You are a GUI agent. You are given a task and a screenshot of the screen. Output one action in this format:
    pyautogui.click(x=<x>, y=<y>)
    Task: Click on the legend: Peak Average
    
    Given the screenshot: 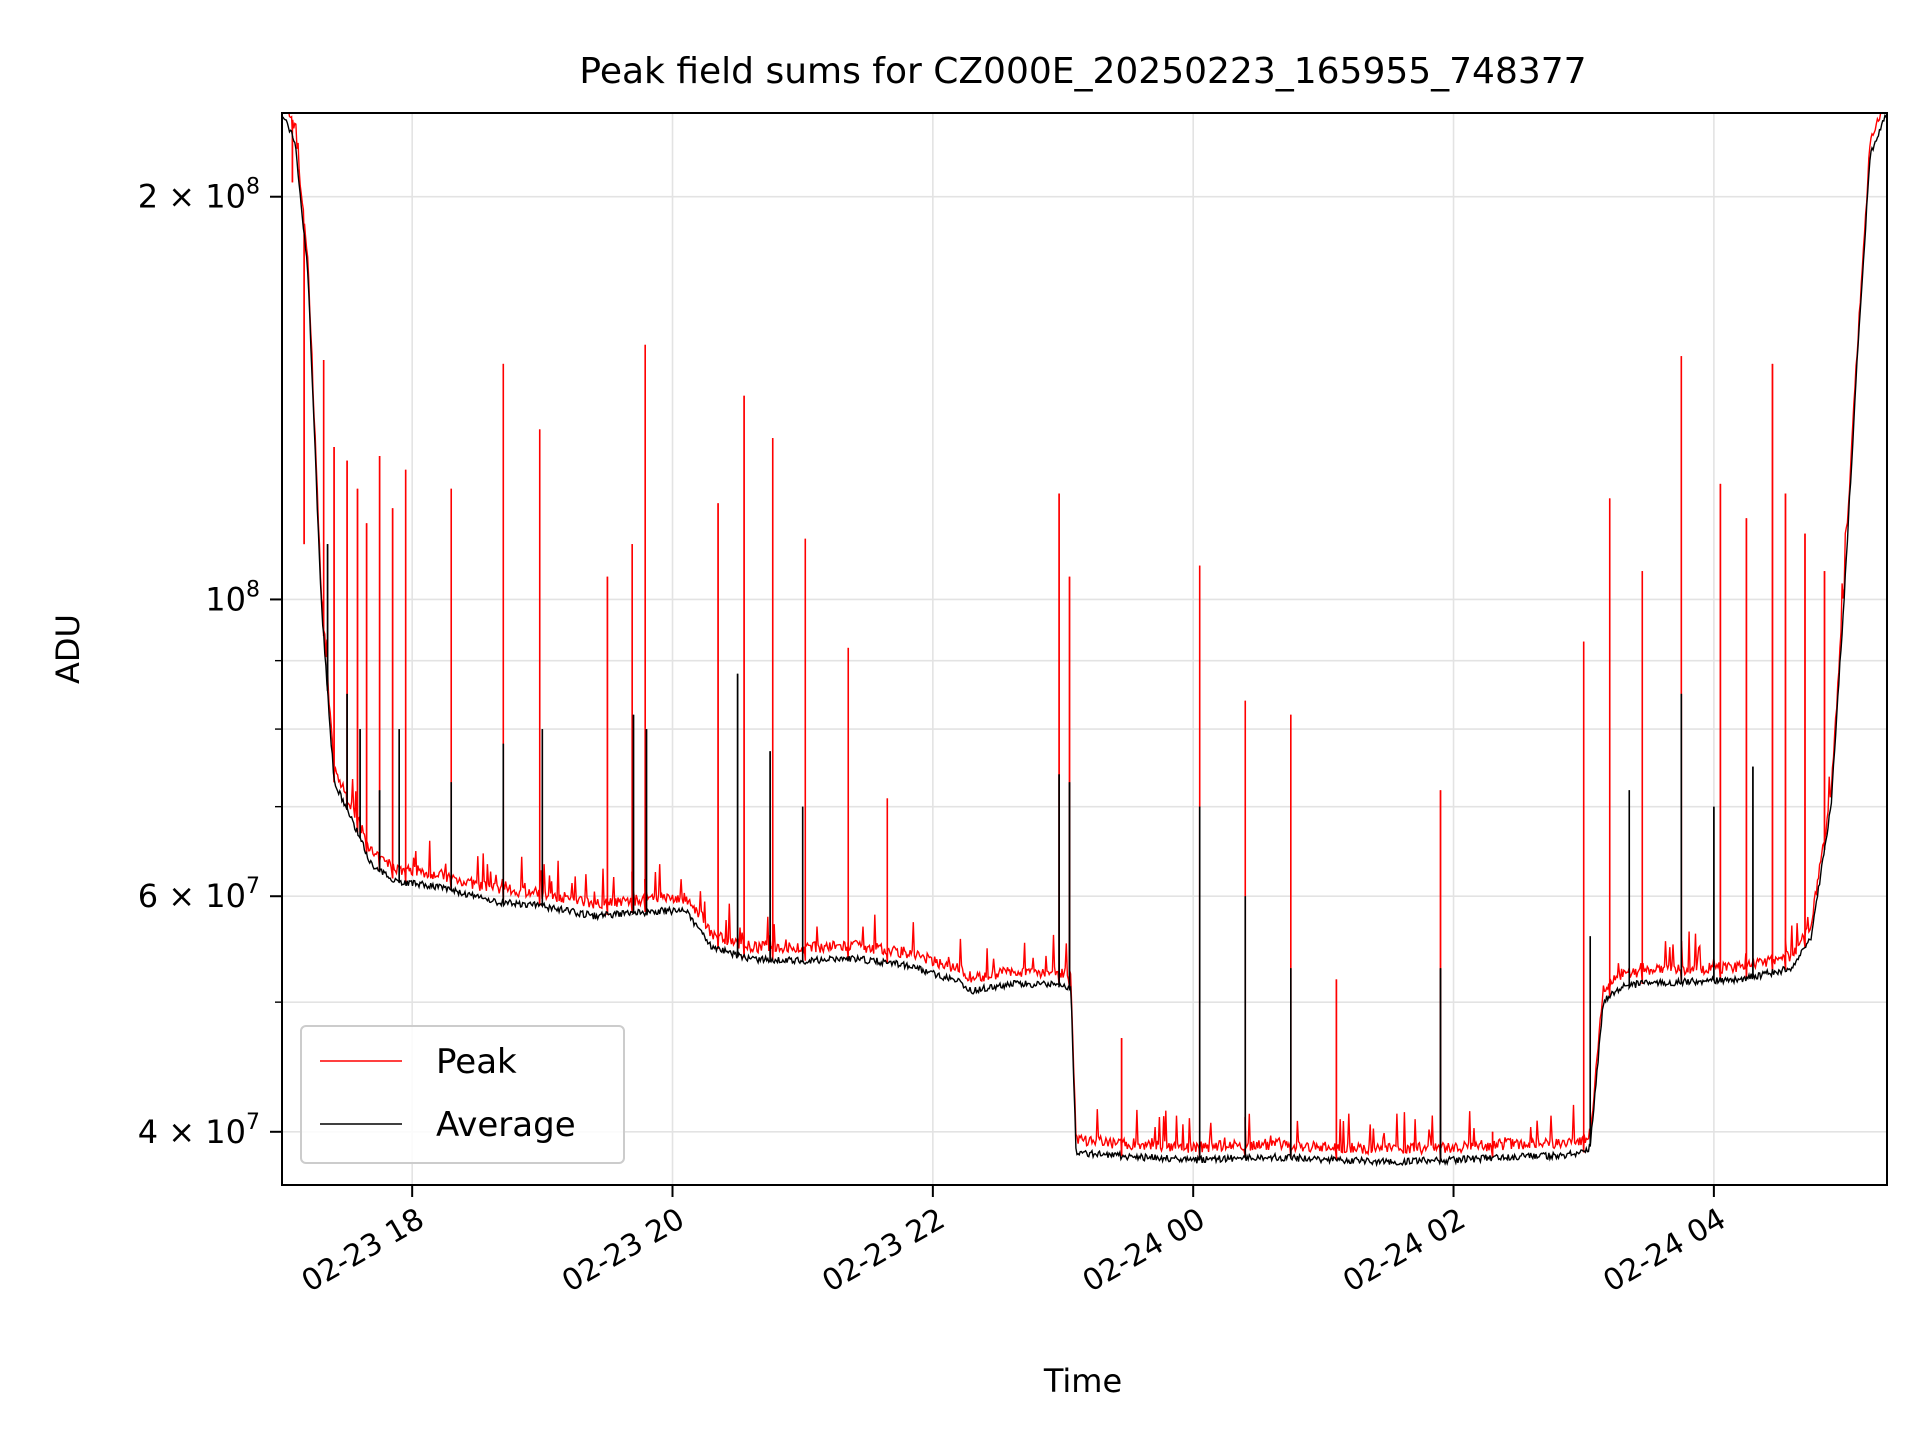 What is the action you would take?
    pyautogui.click(x=462, y=1094)
    